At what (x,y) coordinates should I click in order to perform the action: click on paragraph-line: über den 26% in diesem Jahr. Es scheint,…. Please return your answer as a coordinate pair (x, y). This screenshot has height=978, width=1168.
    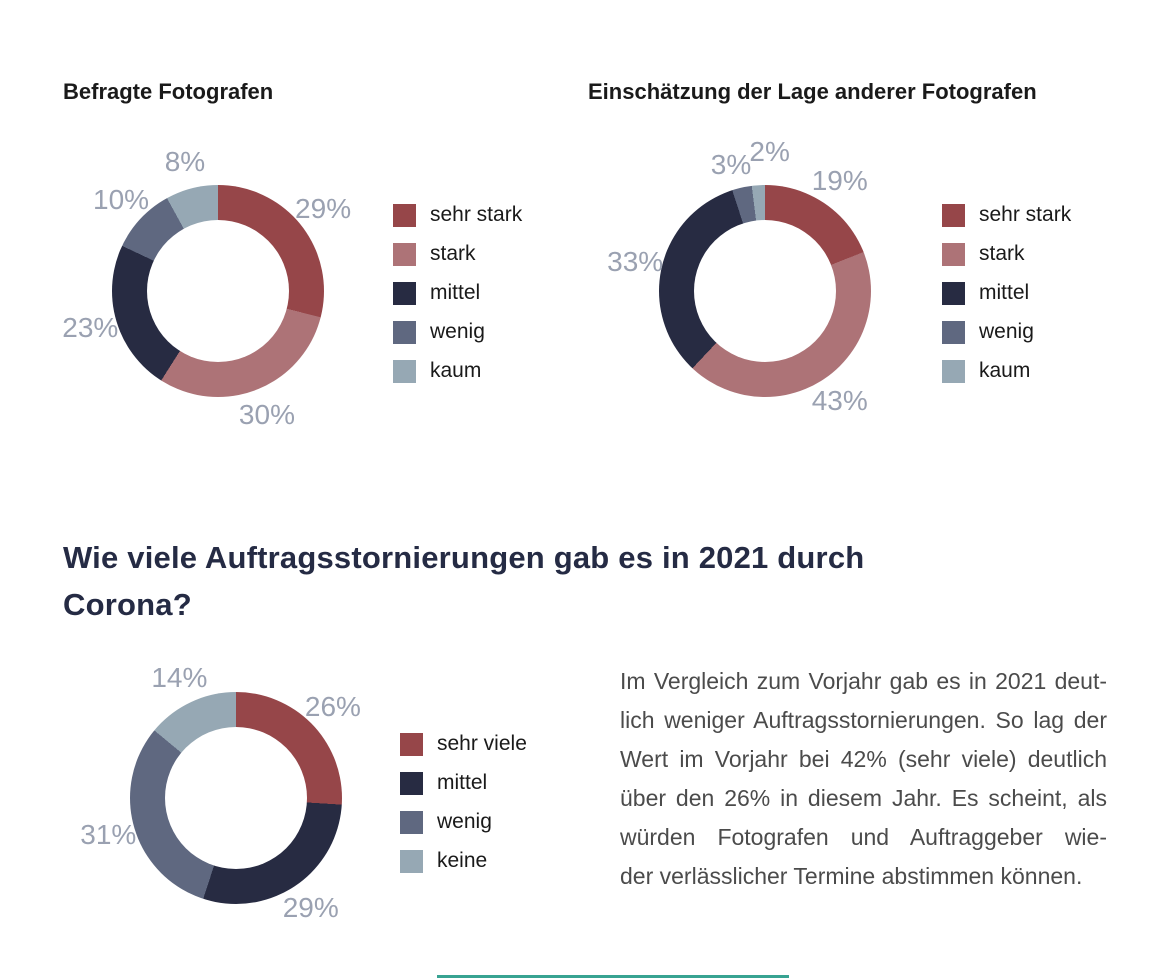
    Looking at the image, I should click on (863, 798).